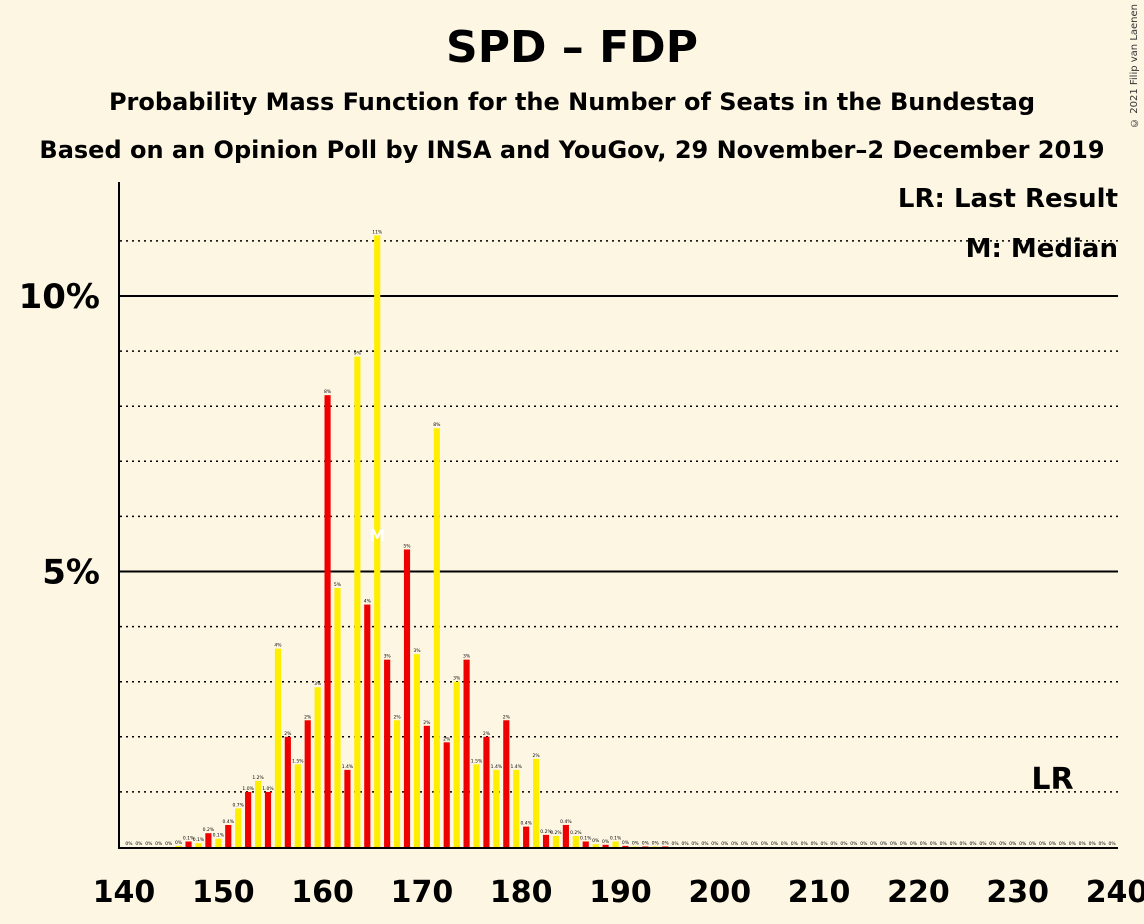  Describe the element at coordinates (521, 892) in the screenshot. I see `x-tick-label-180: 180` at that location.